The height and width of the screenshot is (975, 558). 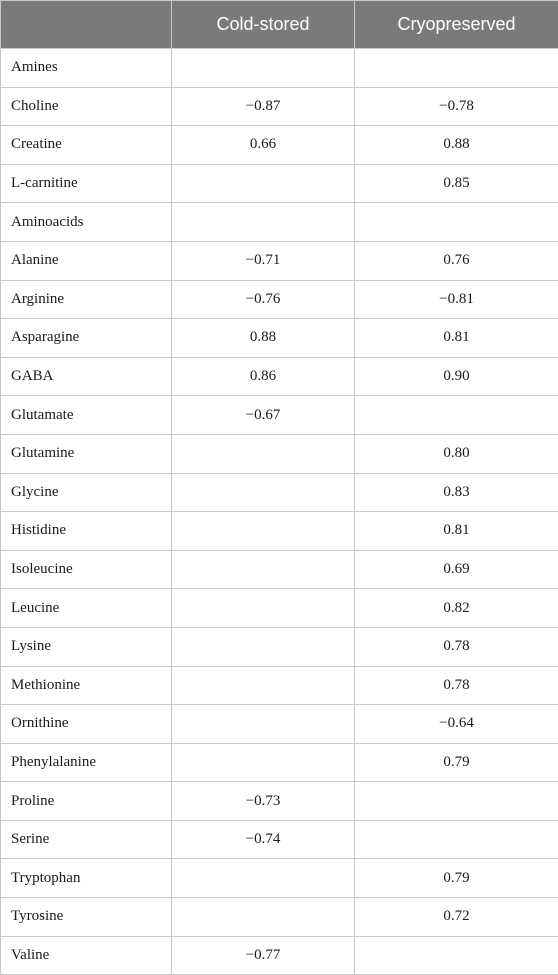 I want to click on table-row: Phenylalanine 0.79, so click(x=279, y=762).